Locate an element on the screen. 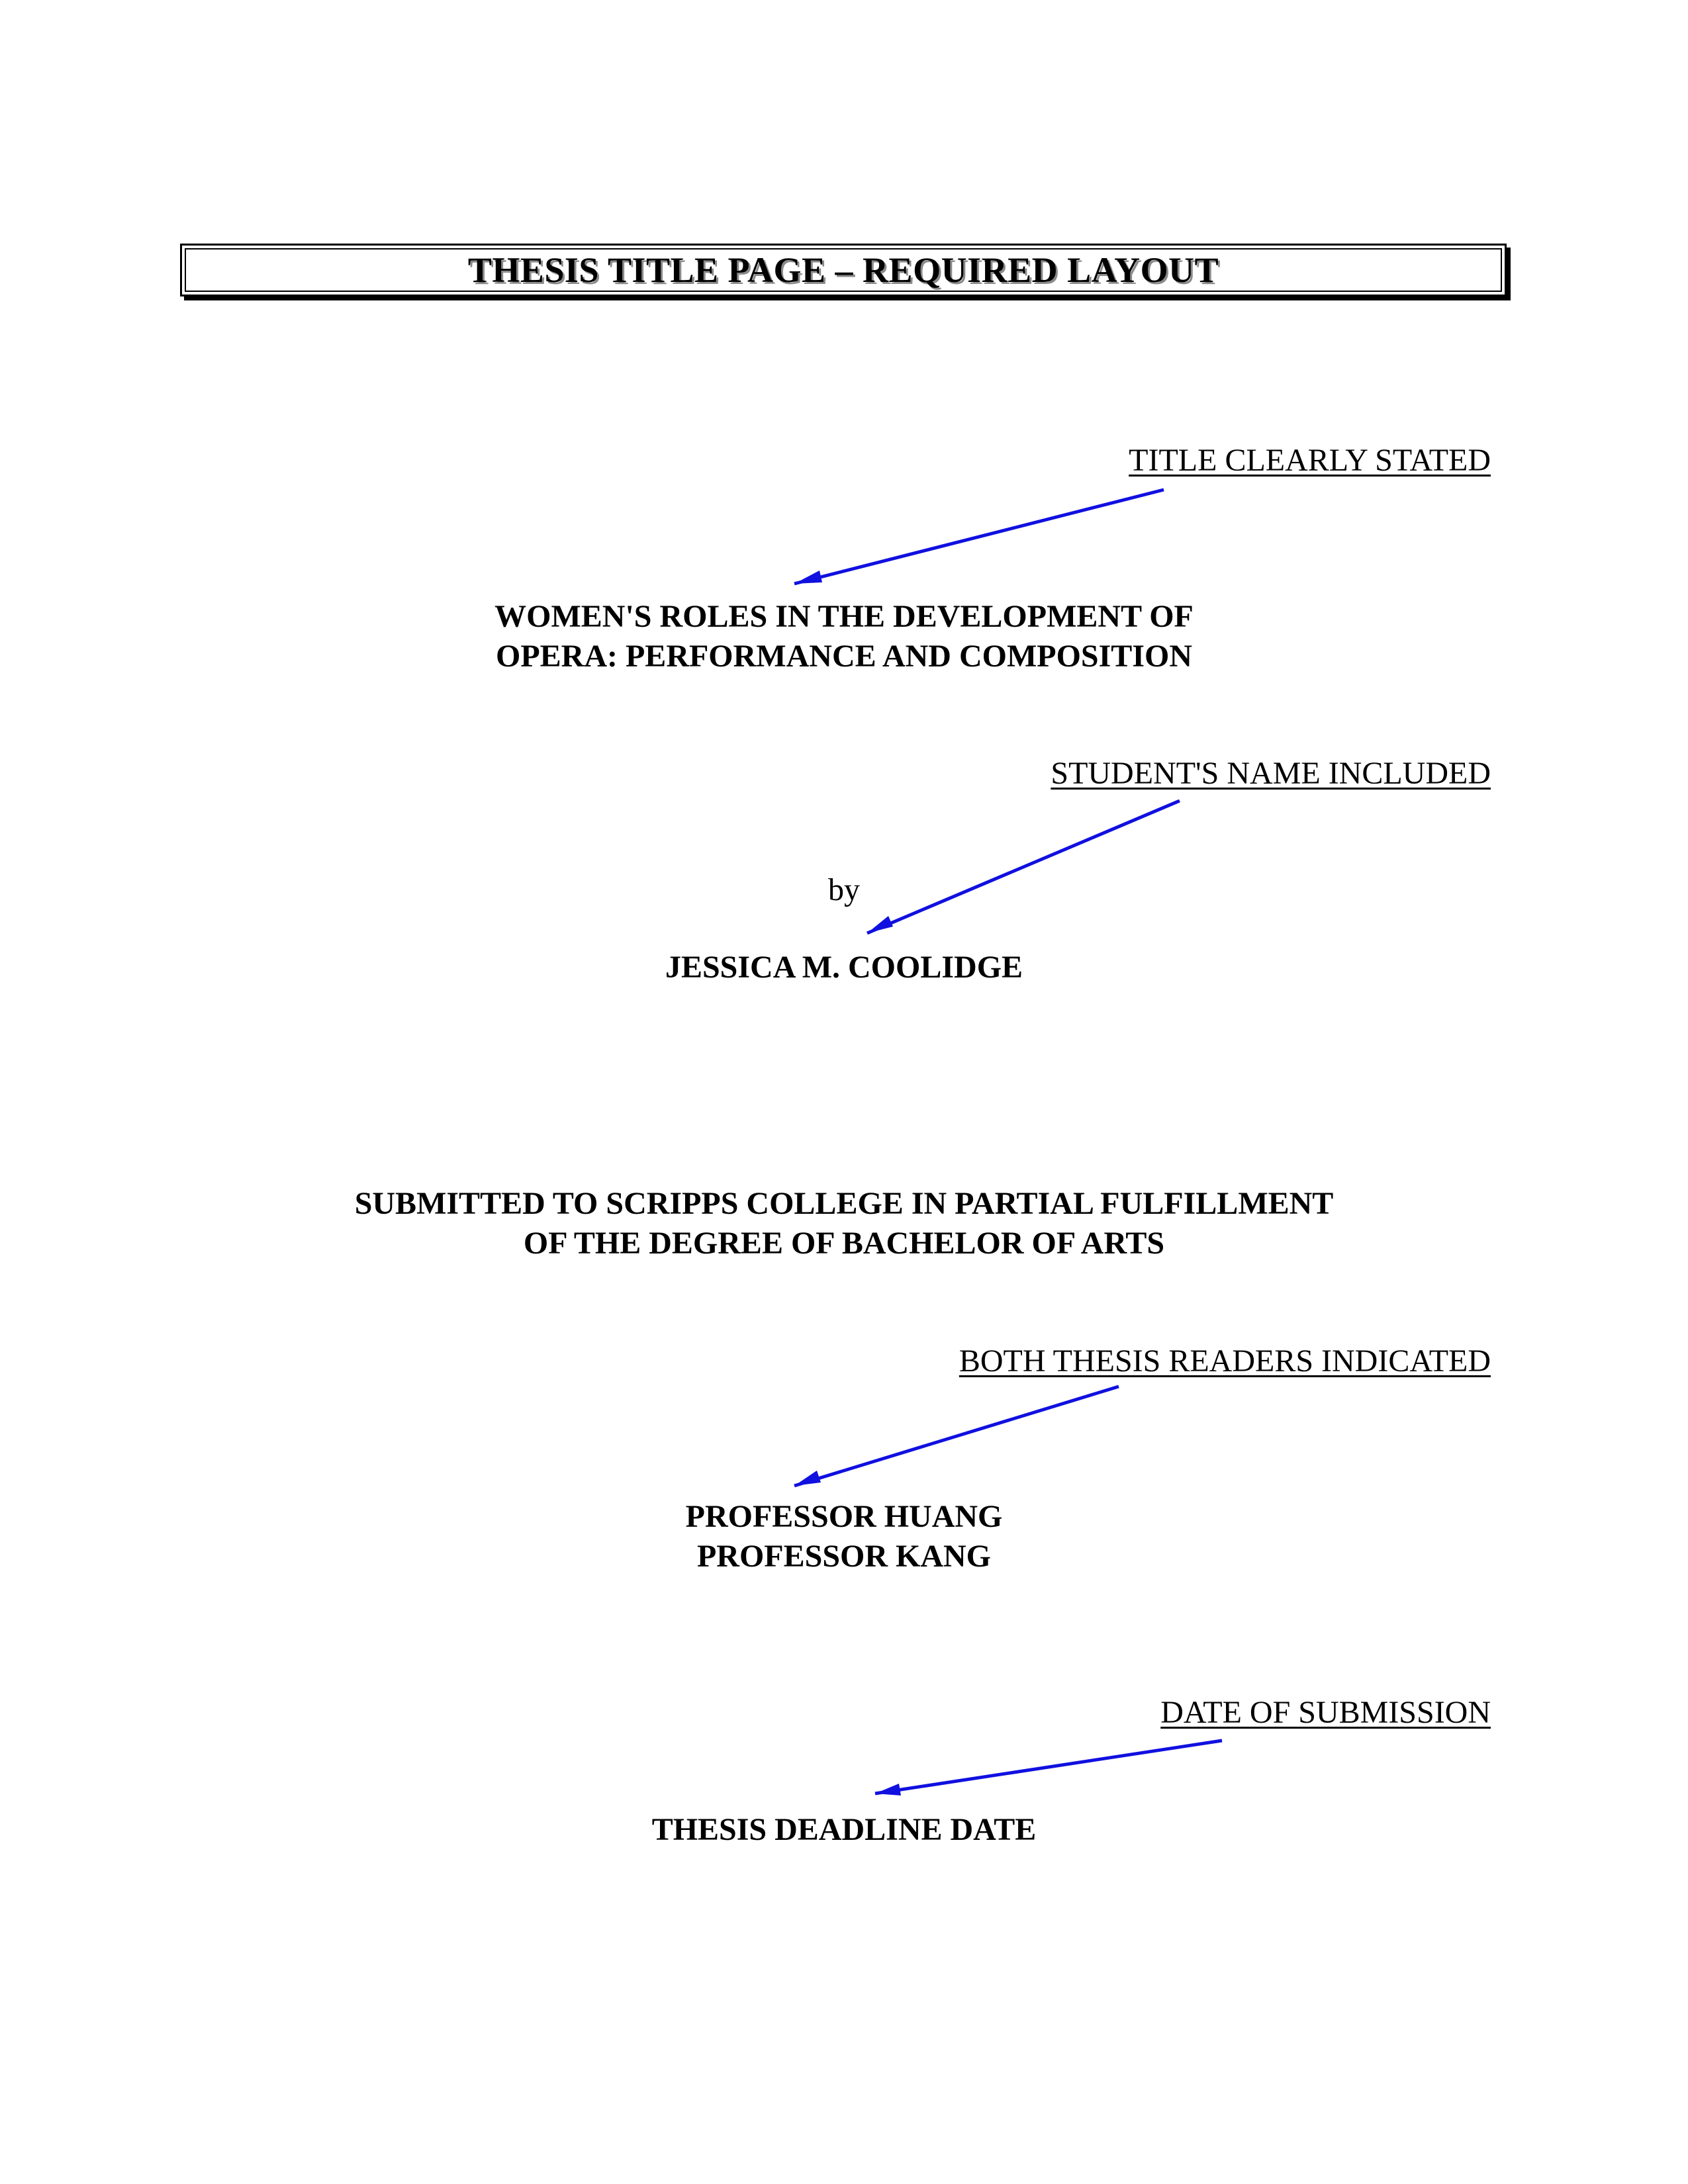 This screenshot has height=2184, width=1688. annotation-student-name-included: STUDENT'S NAME INCLUDED is located at coordinates (1271, 773).